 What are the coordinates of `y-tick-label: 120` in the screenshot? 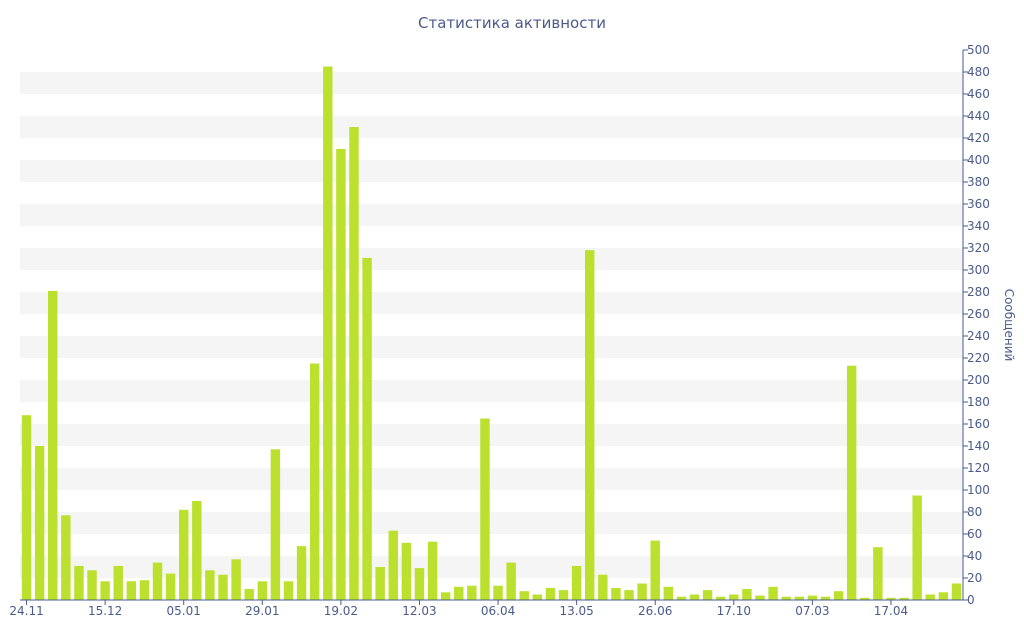 It's located at (978, 468).